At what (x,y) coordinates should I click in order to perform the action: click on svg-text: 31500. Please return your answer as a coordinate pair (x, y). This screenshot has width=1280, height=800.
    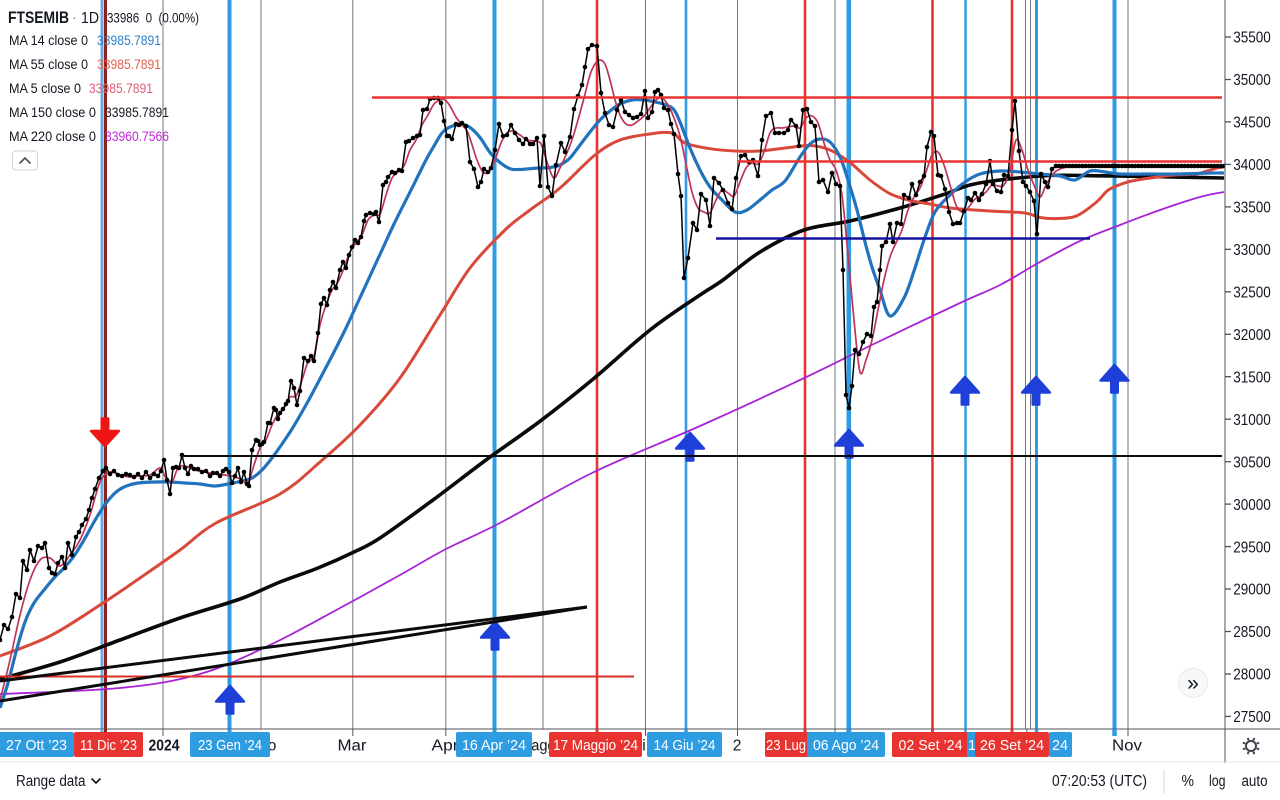
    Looking at the image, I should click on (1252, 377).